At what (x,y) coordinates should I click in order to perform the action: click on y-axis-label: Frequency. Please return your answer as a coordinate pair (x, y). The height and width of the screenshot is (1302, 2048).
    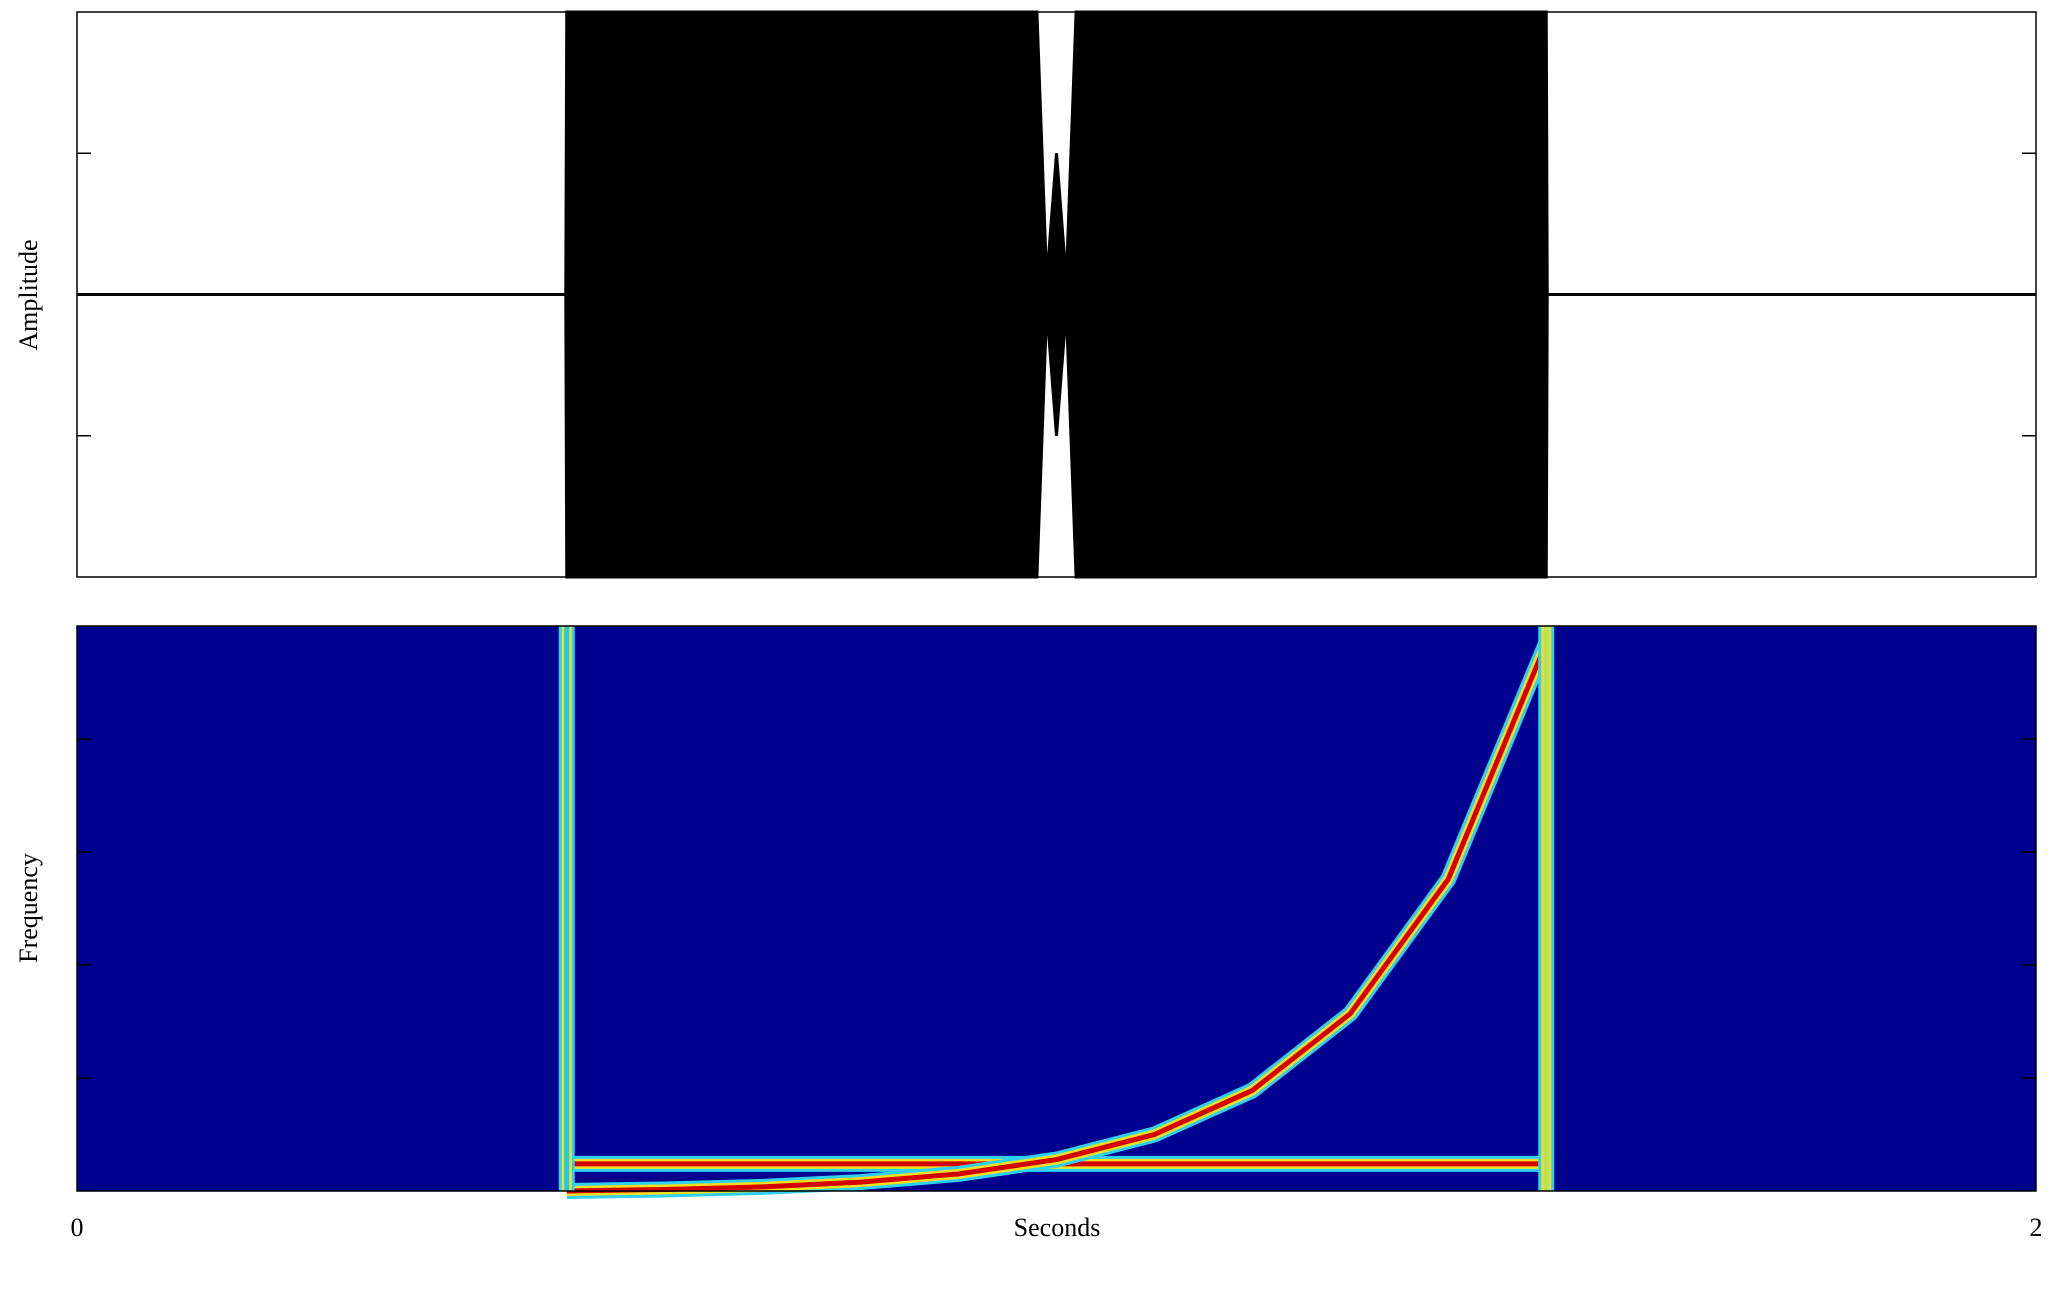
    Looking at the image, I should click on (28, 908).